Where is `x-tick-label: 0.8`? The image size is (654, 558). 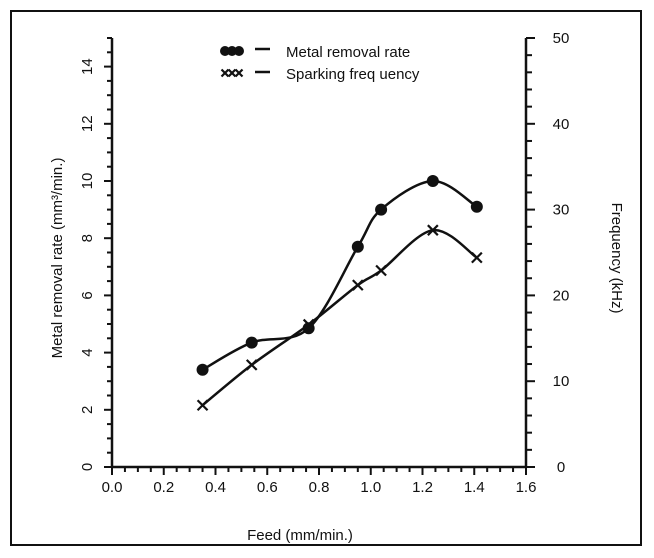 x-tick-label: 0.8 is located at coordinates (319, 487).